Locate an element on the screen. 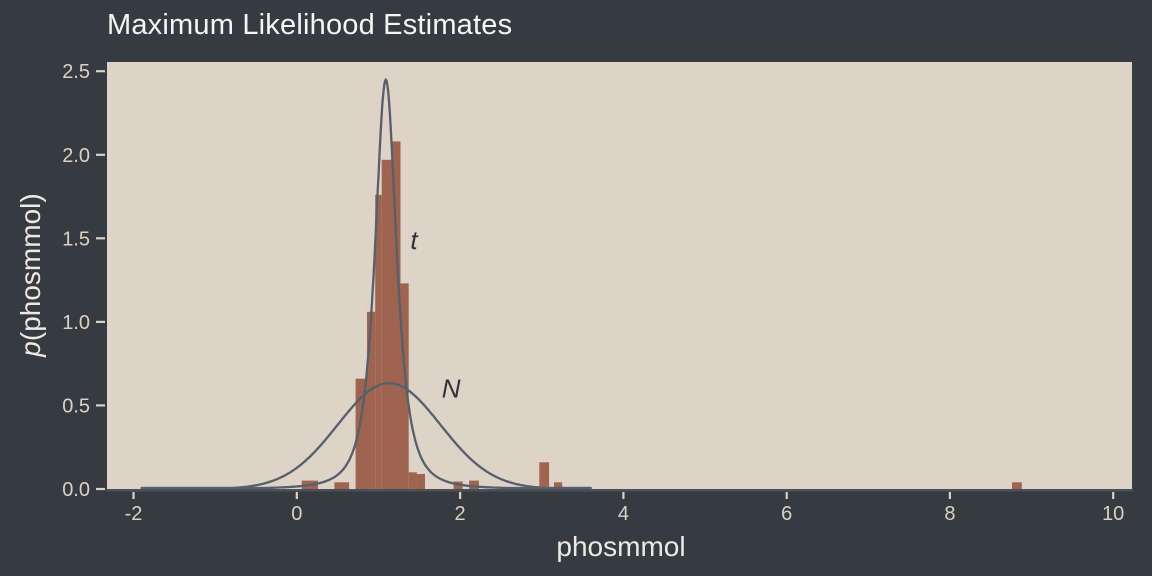 This screenshot has height=576, width=1152. x-tick-label: 0 is located at coordinates (296, 514).